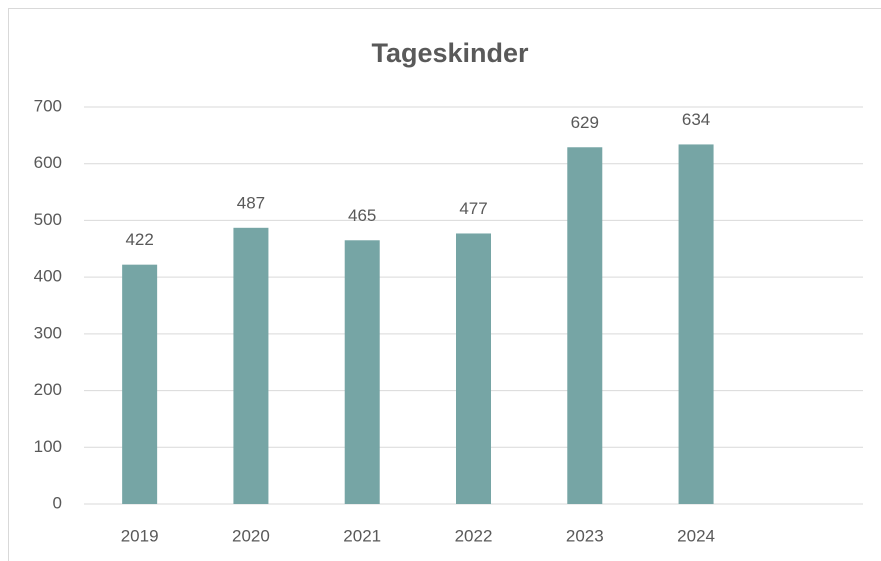 The height and width of the screenshot is (561, 881). What do you see at coordinates (139, 239) in the screenshot?
I see `data-label: 422` at bounding box center [139, 239].